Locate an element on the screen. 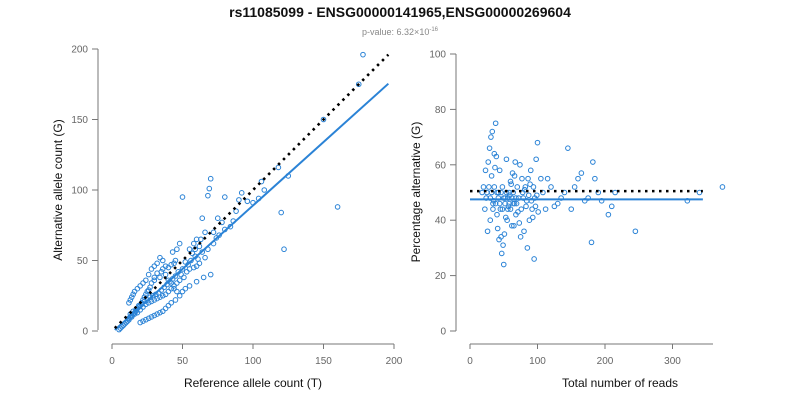 The image size is (800, 405). left-y-ticks: 0 50 100 150 200 is located at coordinates (84, 191).